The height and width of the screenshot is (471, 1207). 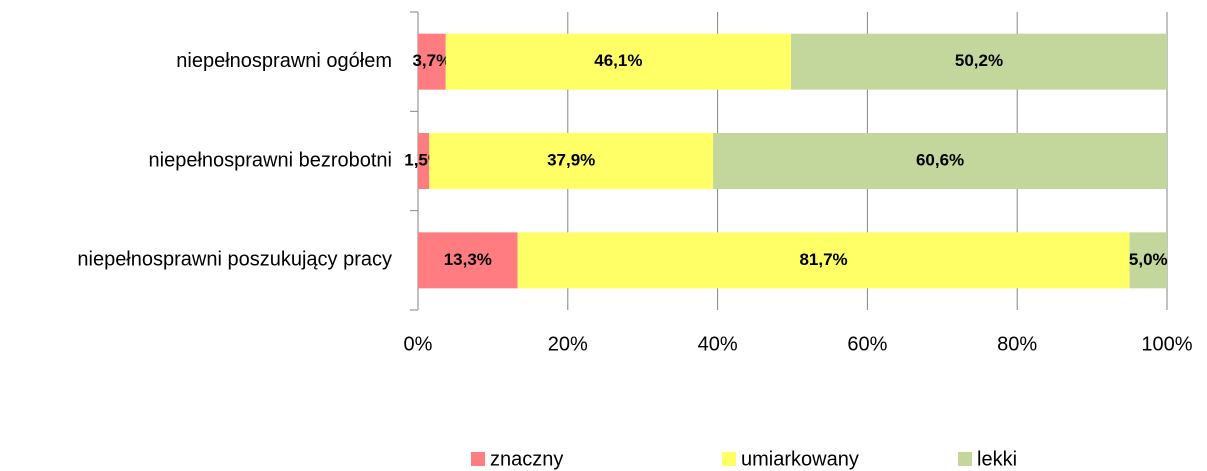 I want to click on value-label: 37,9%, so click(x=571, y=159).